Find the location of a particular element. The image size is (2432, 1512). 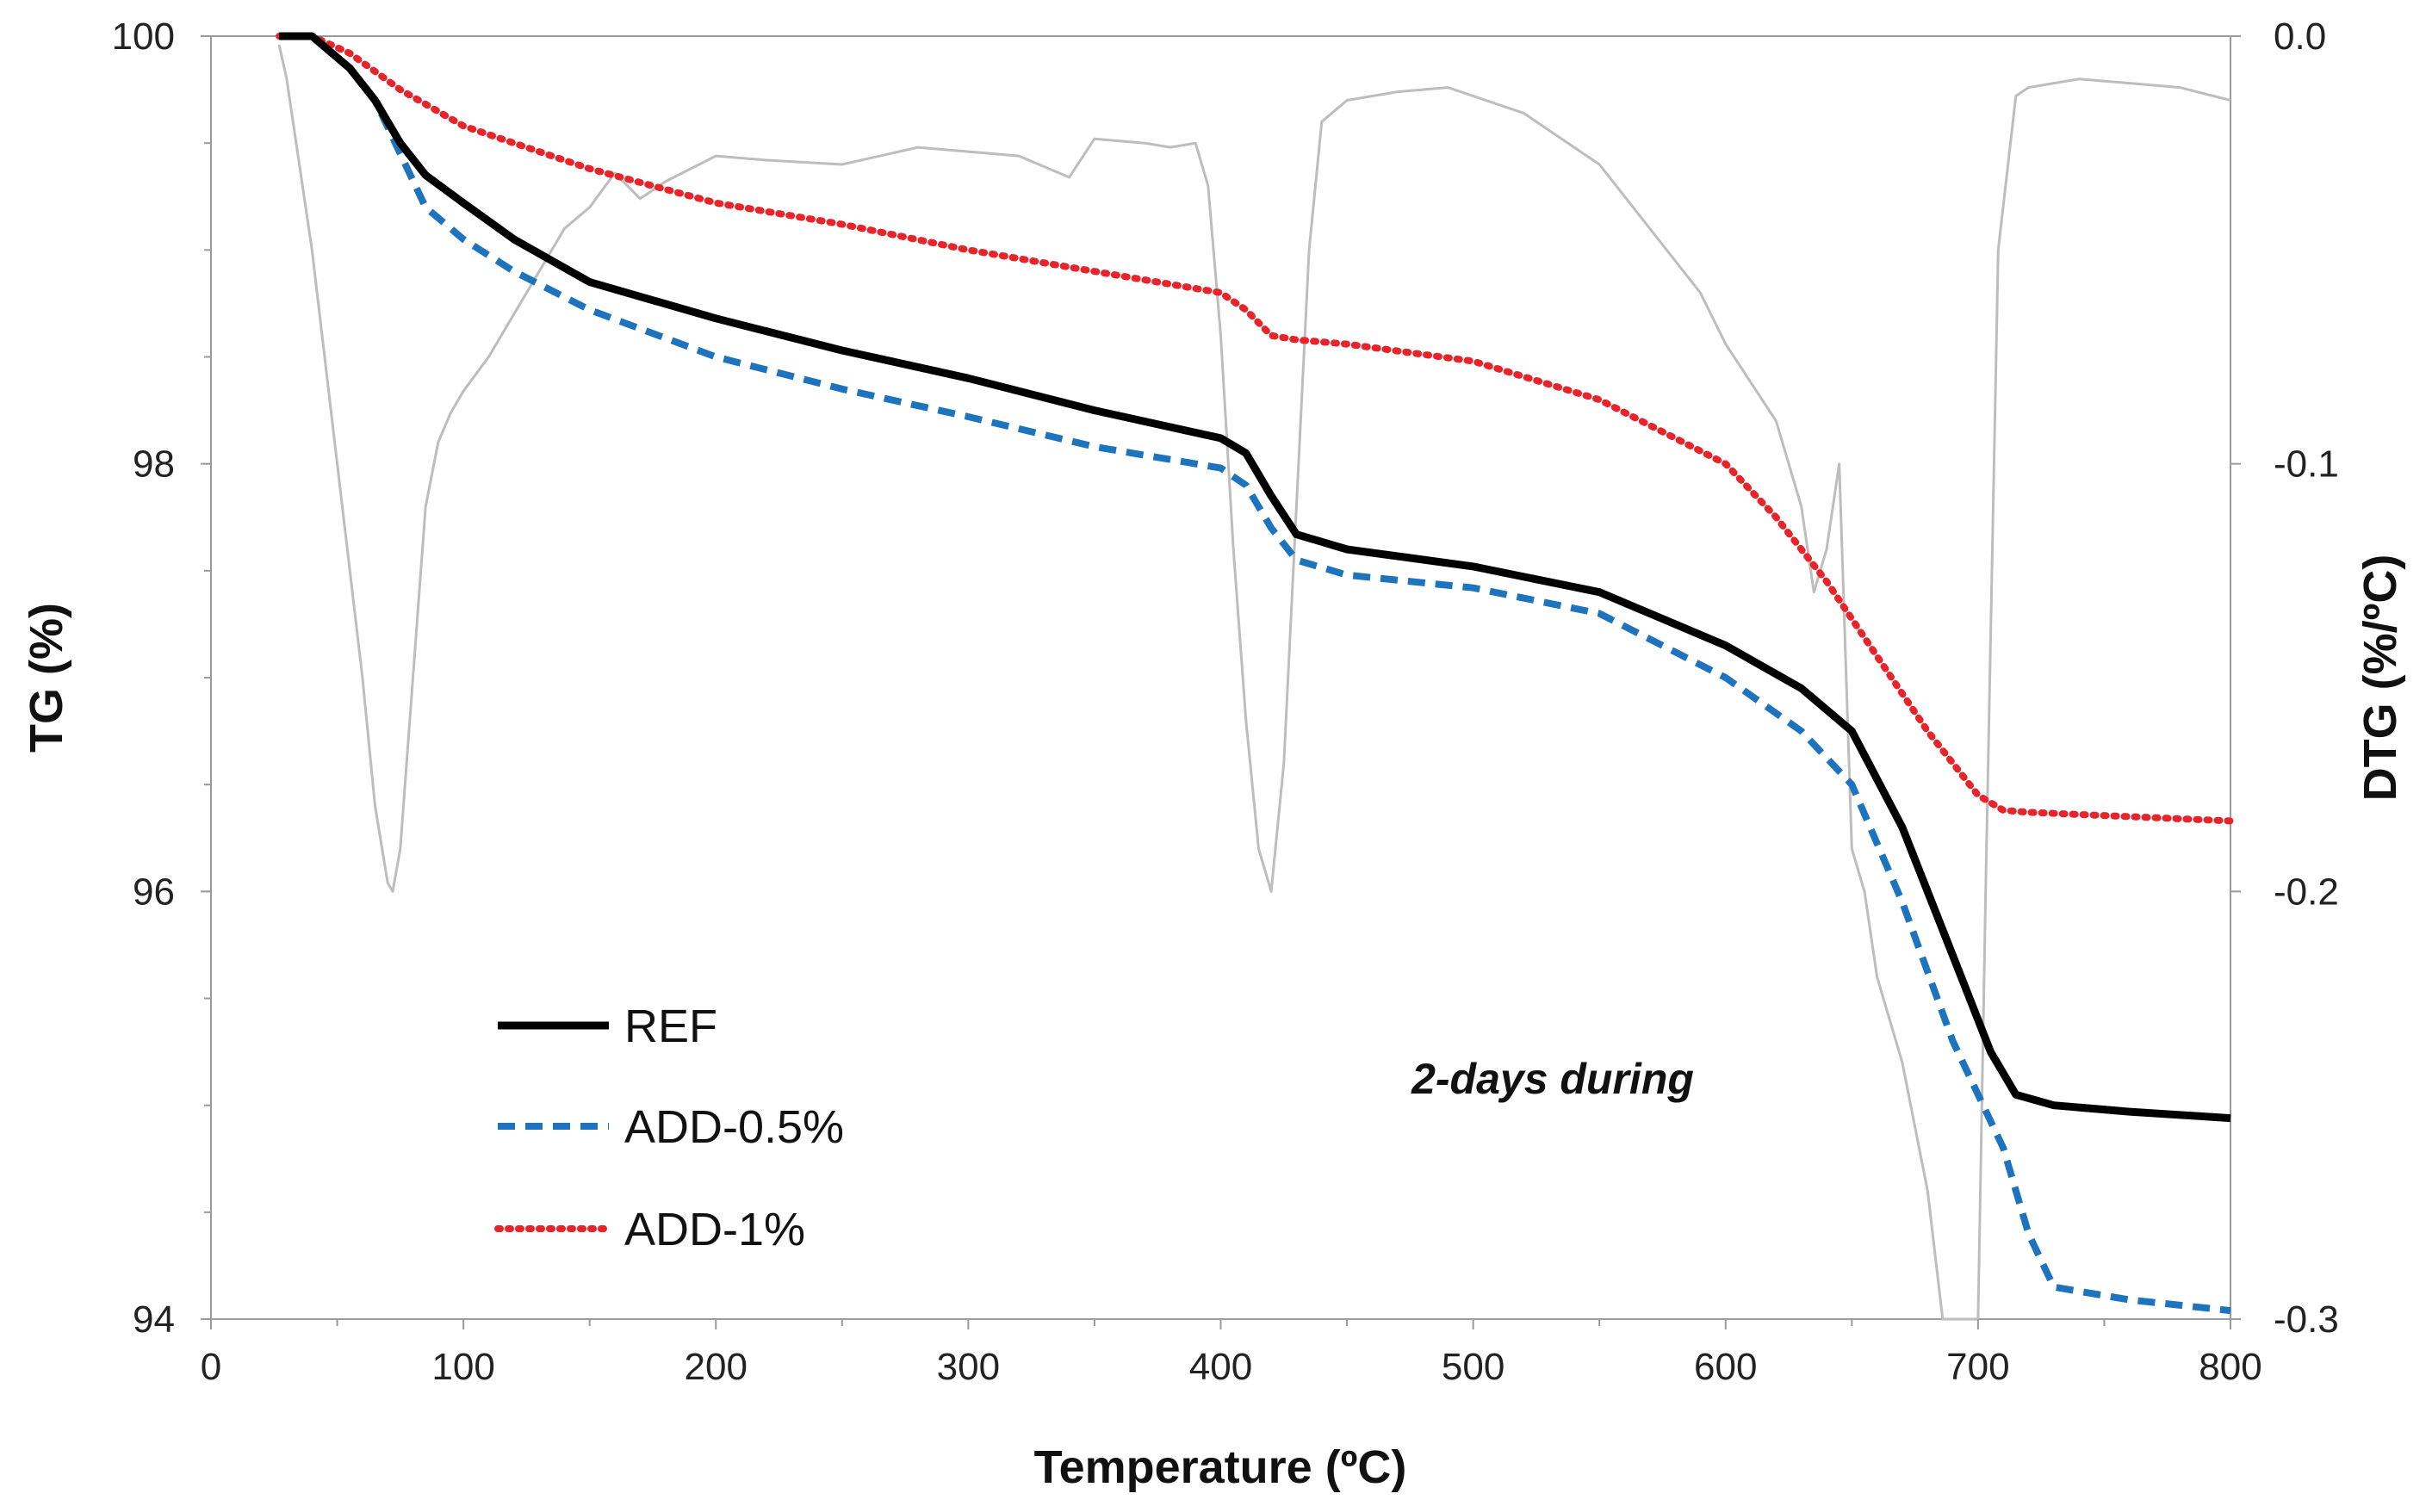

x-tick-label: 700 is located at coordinates (1977, 1367).